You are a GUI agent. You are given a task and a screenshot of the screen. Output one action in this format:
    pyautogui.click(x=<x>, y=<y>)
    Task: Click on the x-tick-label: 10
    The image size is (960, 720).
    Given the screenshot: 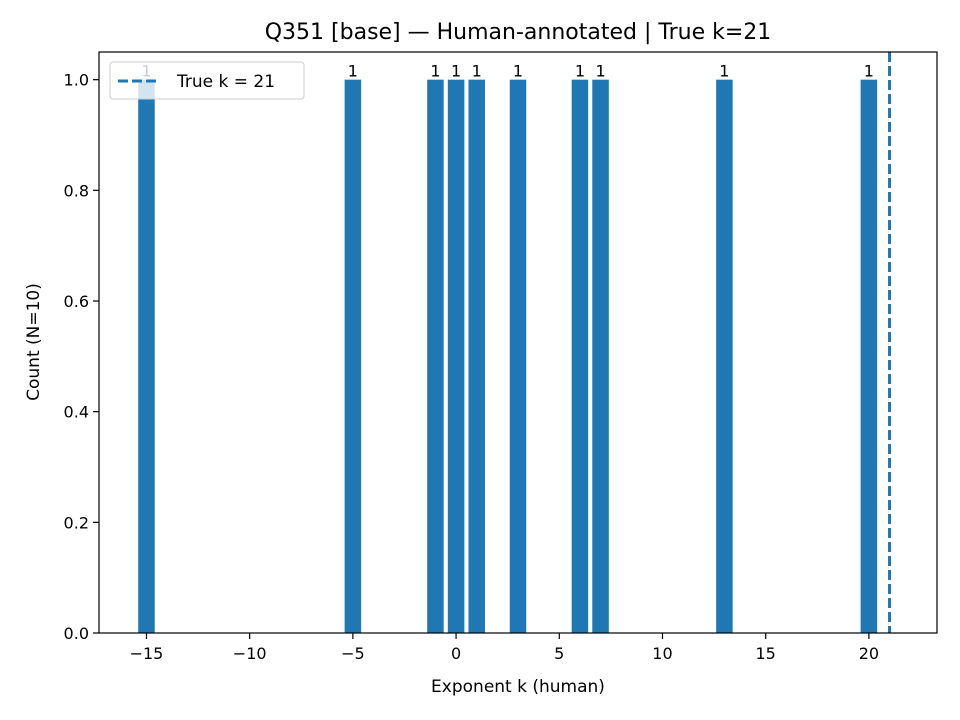 What is the action you would take?
    pyautogui.click(x=662, y=653)
    